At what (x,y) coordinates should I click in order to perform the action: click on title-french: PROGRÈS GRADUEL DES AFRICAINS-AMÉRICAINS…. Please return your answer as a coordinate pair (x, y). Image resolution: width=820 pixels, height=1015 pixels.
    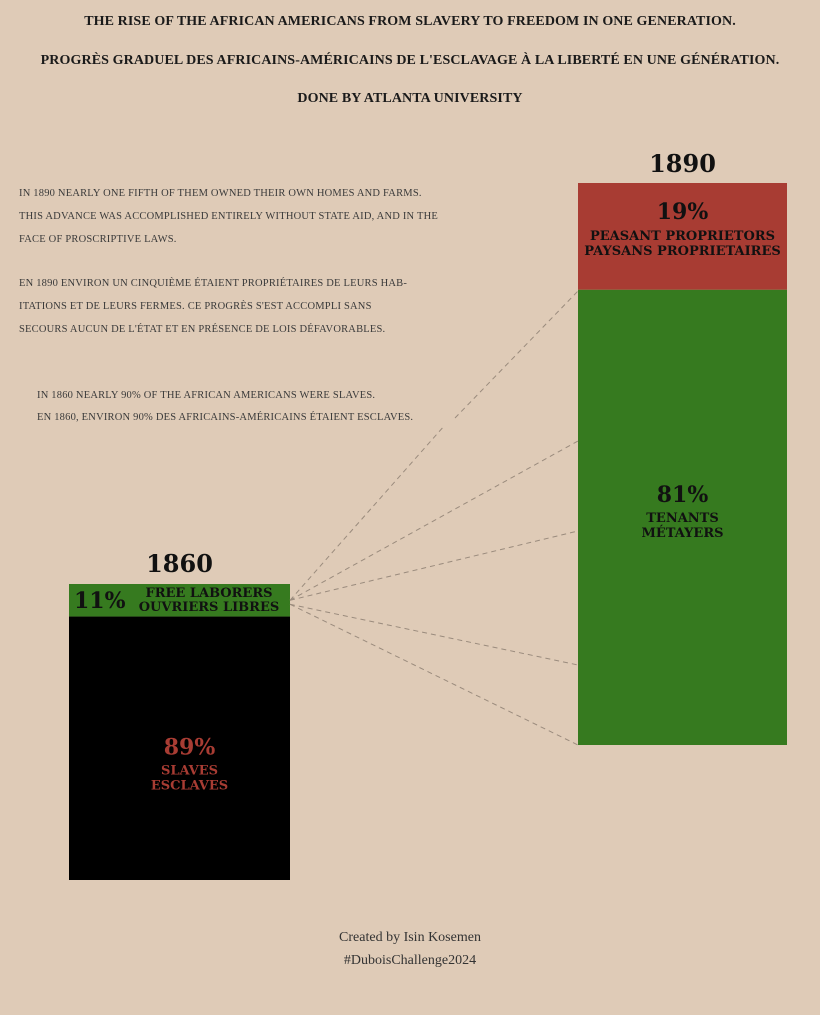
    Looking at the image, I should click on (410, 60).